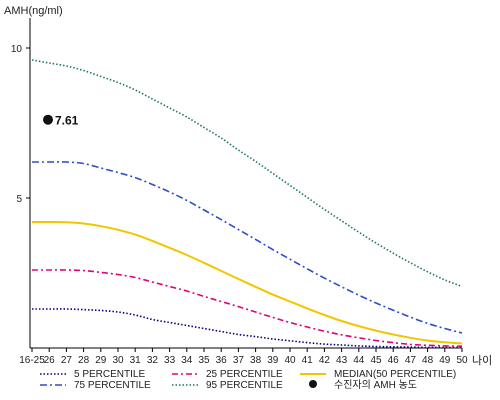 This screenshot has height=400, width=500. Describe the element at coordinates (290, 360) in the screenshot. I see `x-tick-label: 40` at that location.